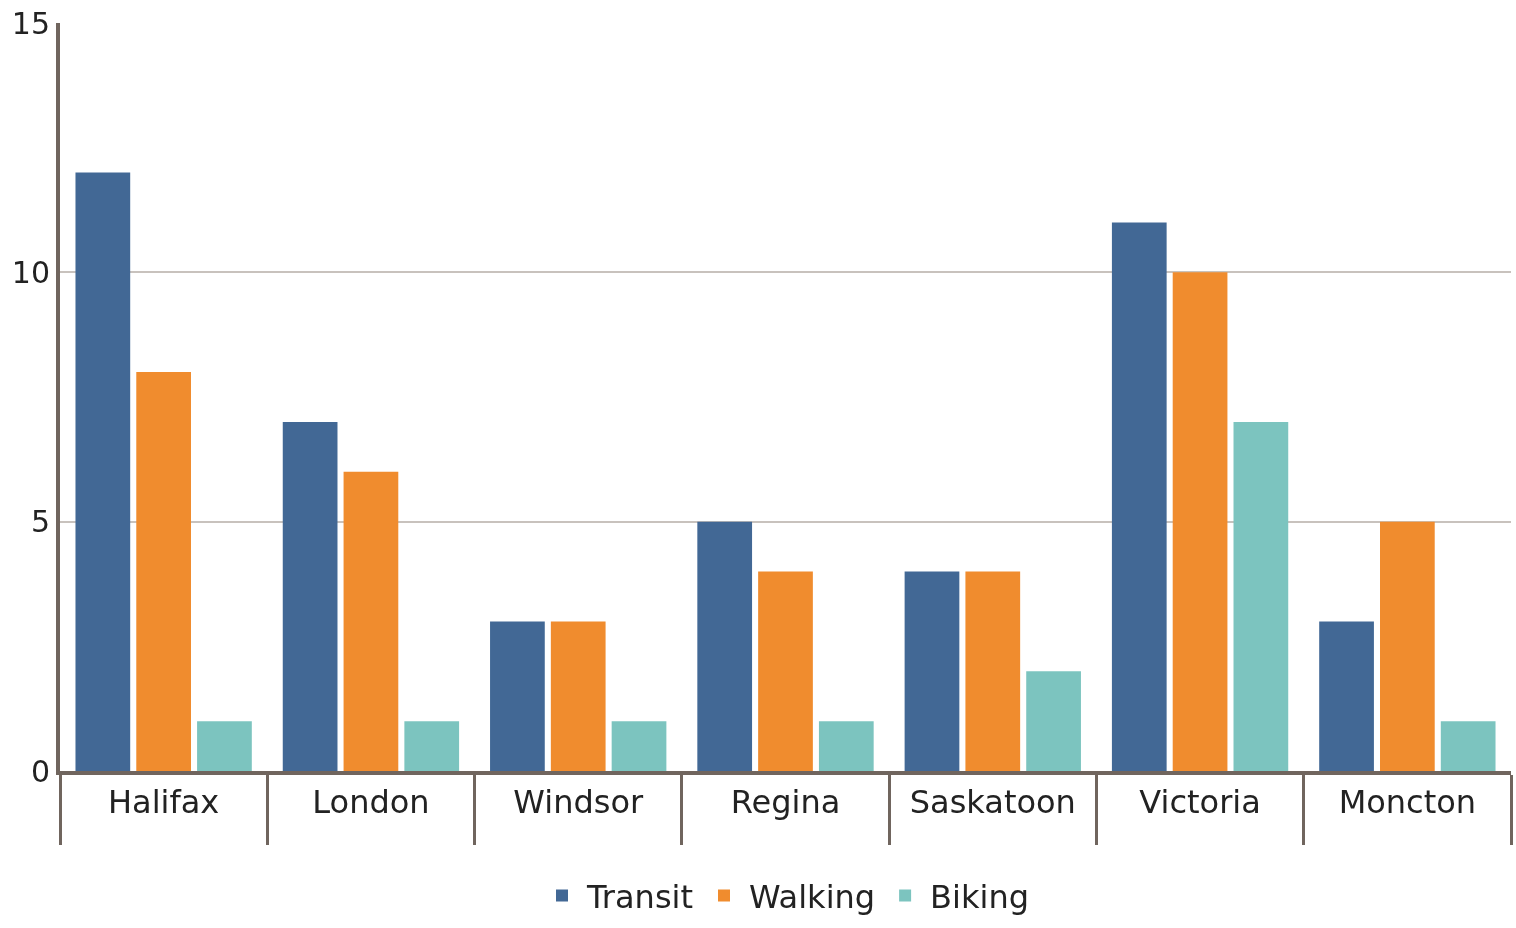 The height and width of the screenshot is (928, 1516). What do you see at coordinates (1200, 802) in the screenshot?
I see `x-tick-label: Victoria` at bounding box center [1200, 802].